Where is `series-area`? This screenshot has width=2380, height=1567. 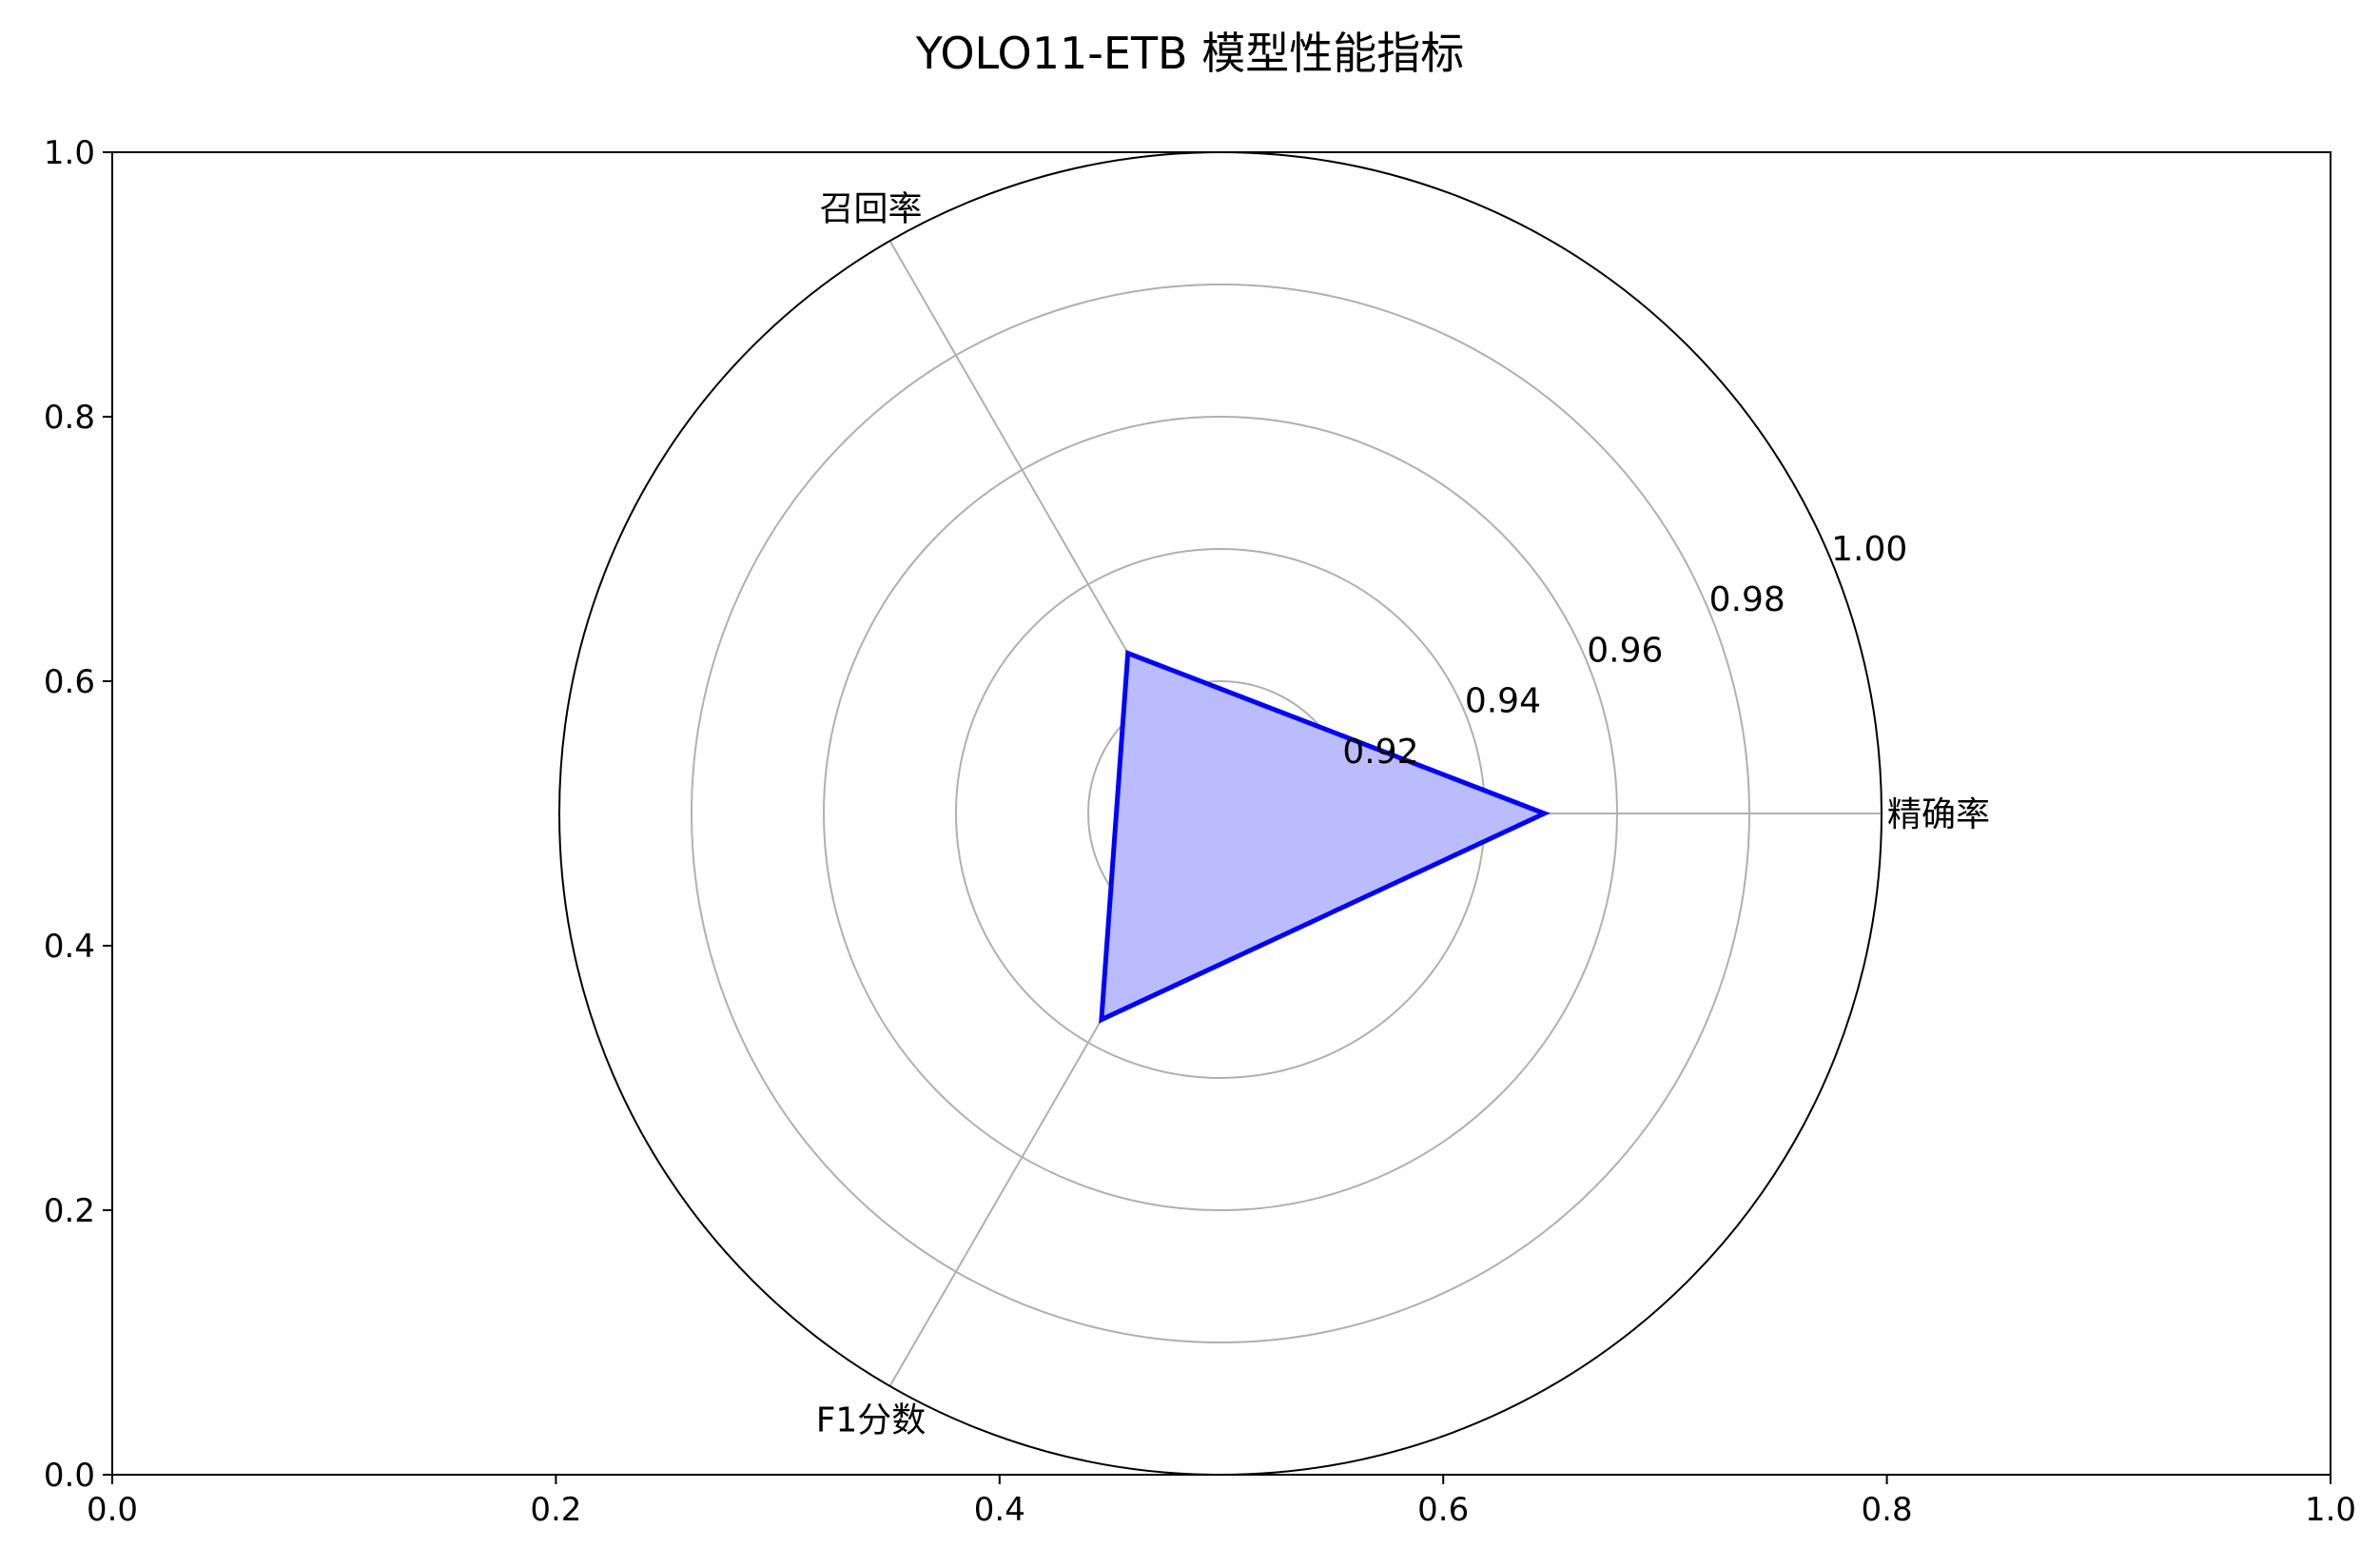
series-area is located at coordinates (1323, 836).